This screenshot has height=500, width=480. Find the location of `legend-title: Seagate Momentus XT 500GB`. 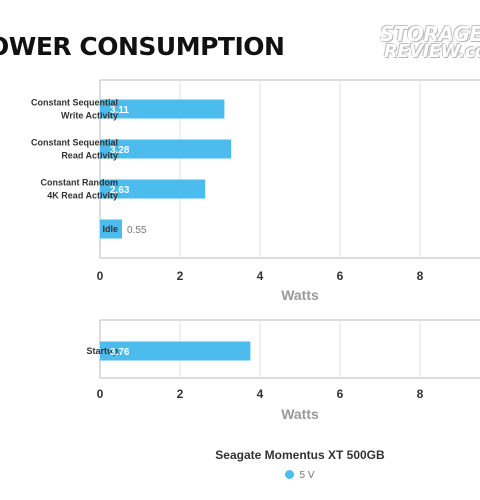

legend-title: Seagate Momentus XT 500GB is located at coordinates (300, 455).